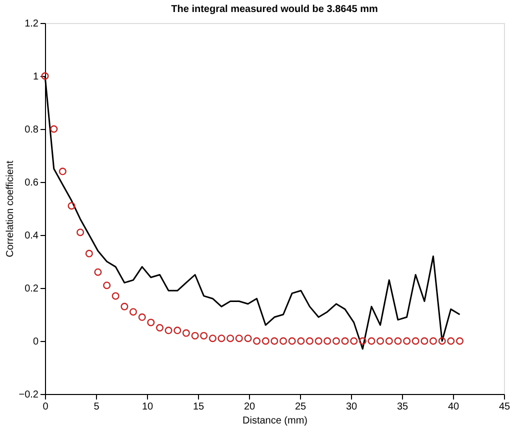 The height and width of the screenshot is (429, 522). What do you see at coordinates (300, 407) in the screenshot?
I see `x-tick-label: 25` at bounding box center [300, 407].